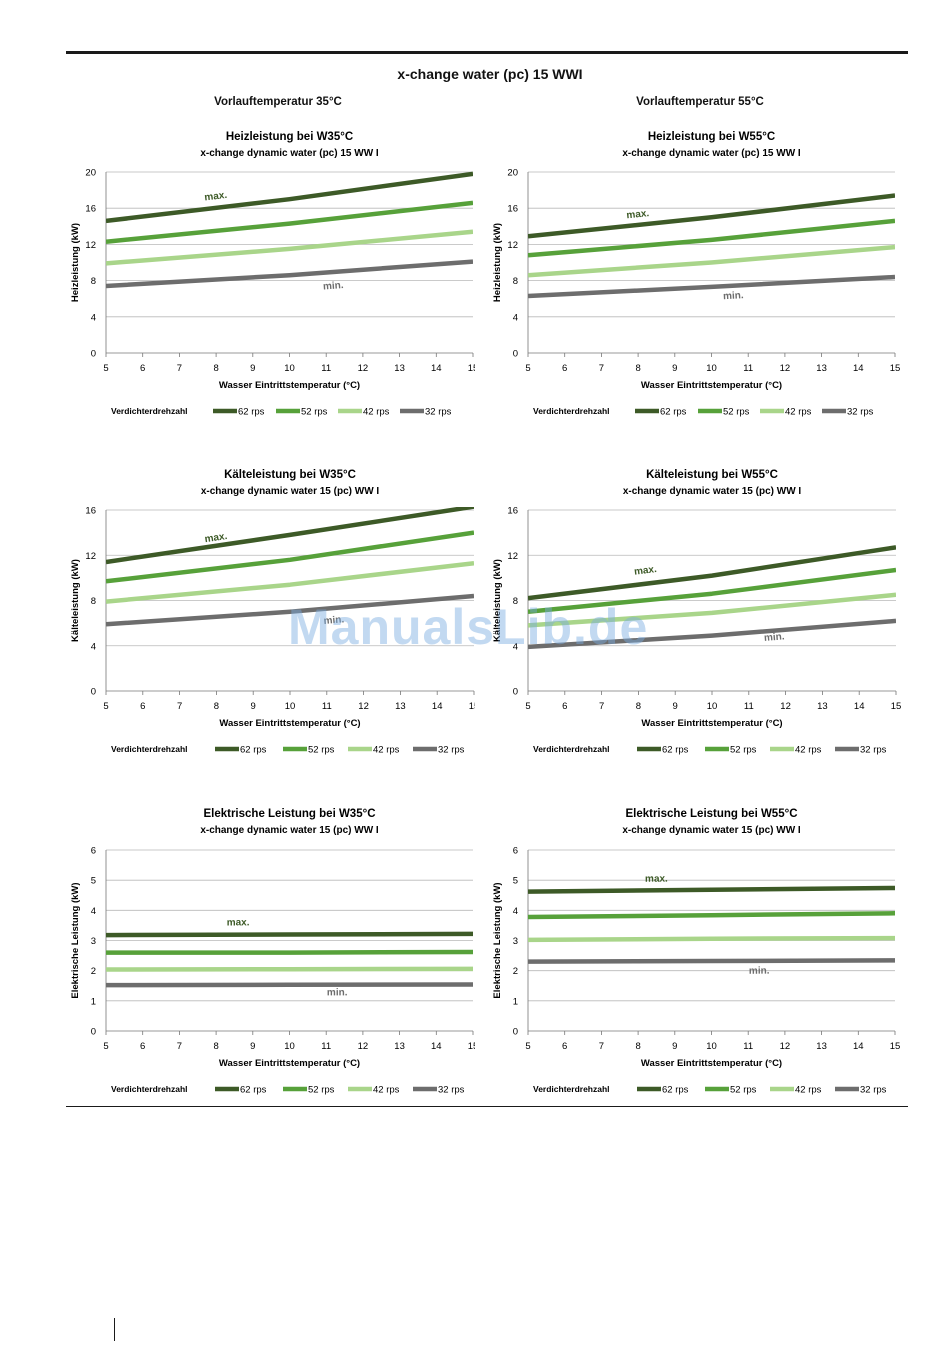 The height and width of the screenshot is (1369, 950). What do you see at coordinates (656, 879) in the screenshot?
I see `max-annotation: max.` at bounding box center [656, 879].